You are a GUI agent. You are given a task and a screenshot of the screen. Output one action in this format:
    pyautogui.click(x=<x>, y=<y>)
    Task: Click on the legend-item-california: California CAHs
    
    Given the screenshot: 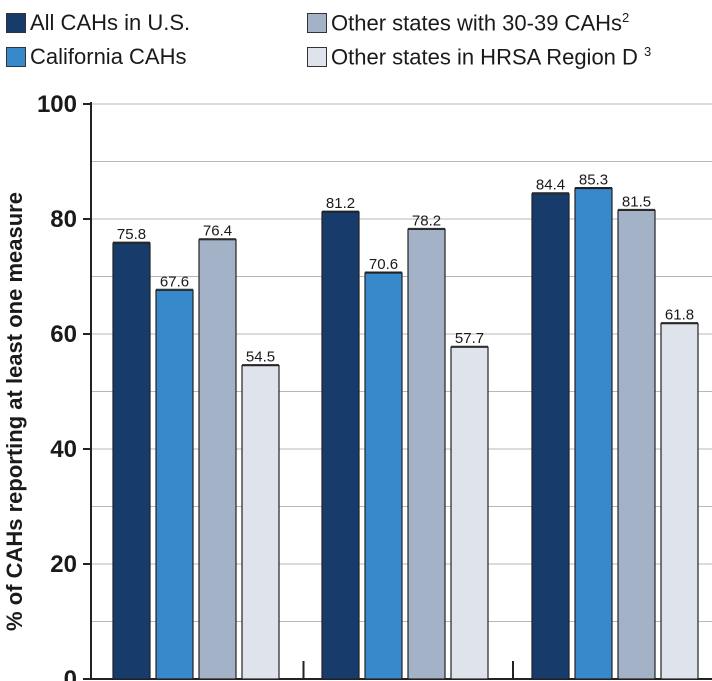 What is the action you would take?
    pyautogui.click(x=96, y=57)
    